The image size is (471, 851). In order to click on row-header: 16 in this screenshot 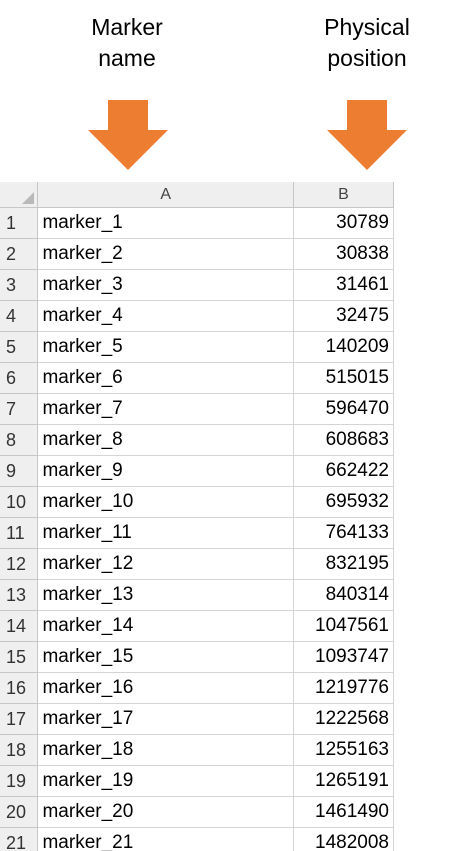, I will do `click(19, 688)`.